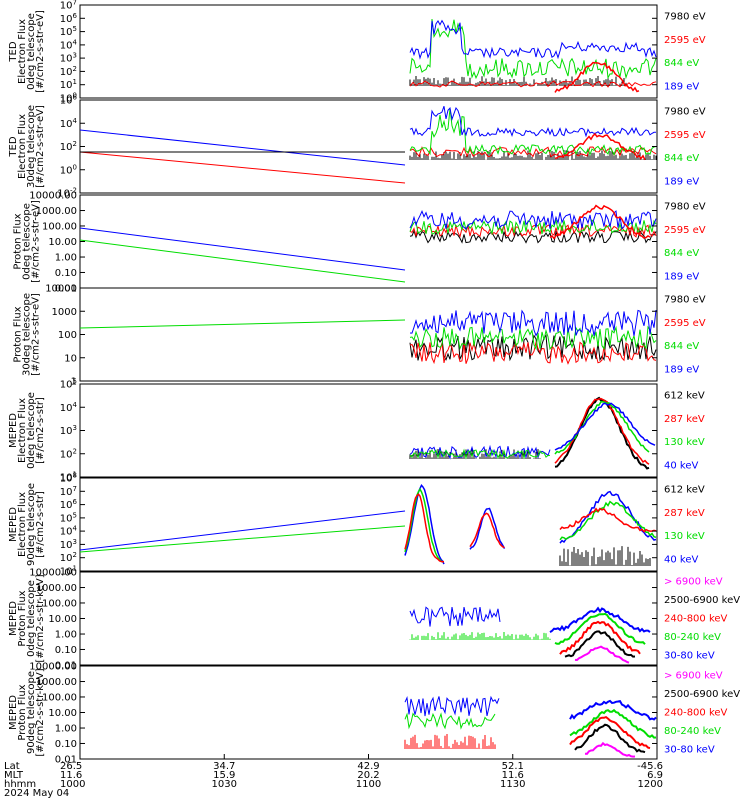 This screenshot has height=804, width=750. I want to click on y-axis-label: [#/cm2-s-str], so click(40, 430).